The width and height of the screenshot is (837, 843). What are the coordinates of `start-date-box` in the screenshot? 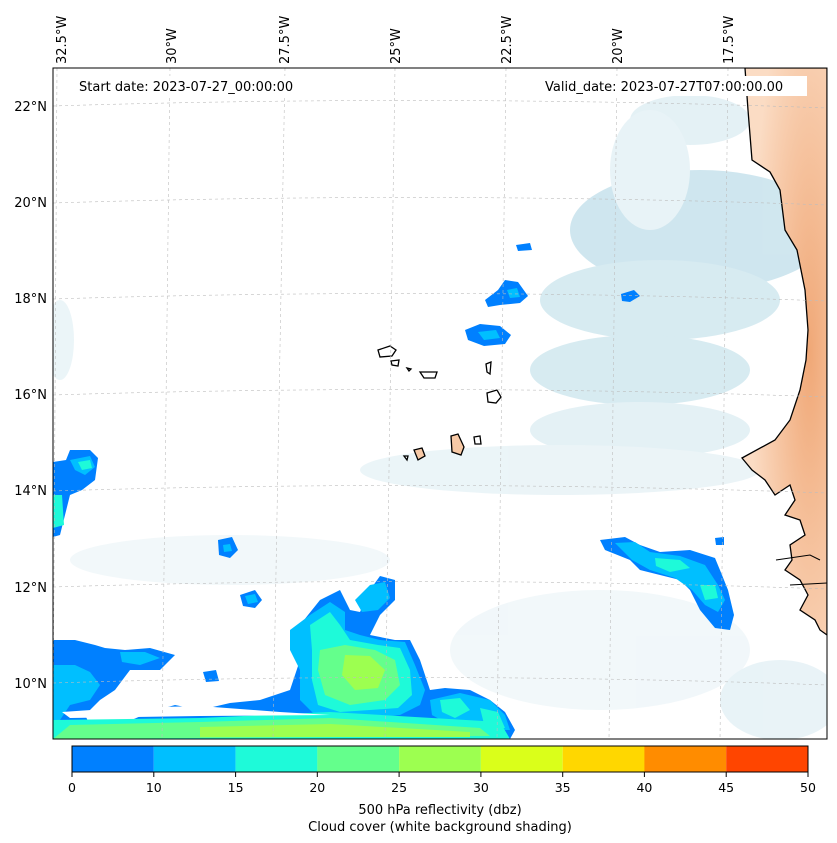 It's located at (196, 86).